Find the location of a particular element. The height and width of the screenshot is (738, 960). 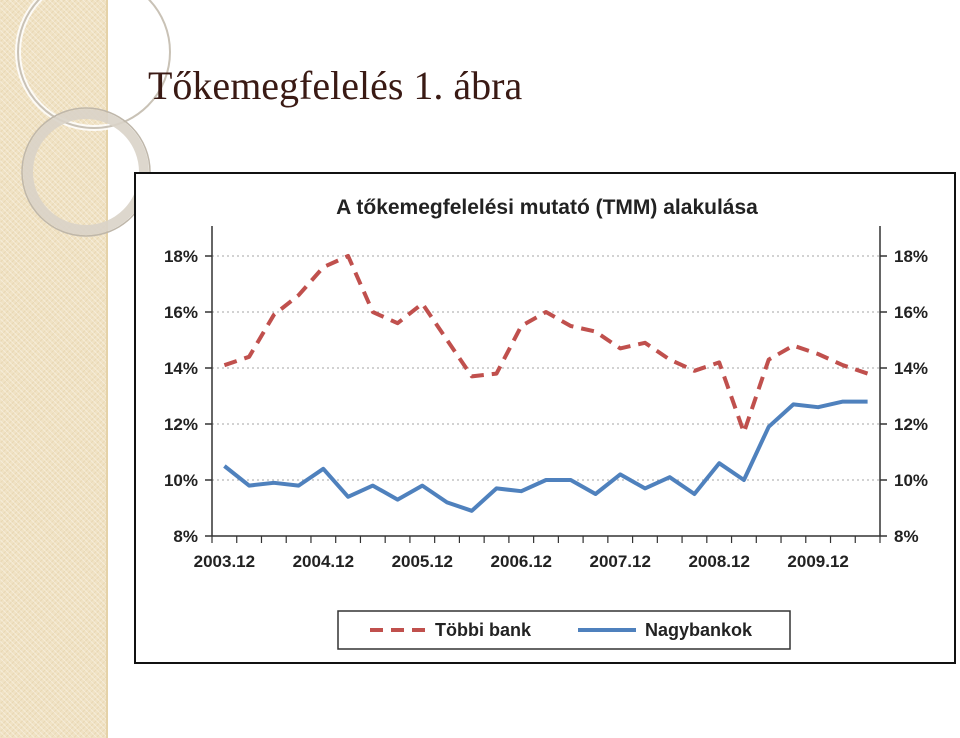

y-tick-label-right: 12% is located at coordinates (911, 424).